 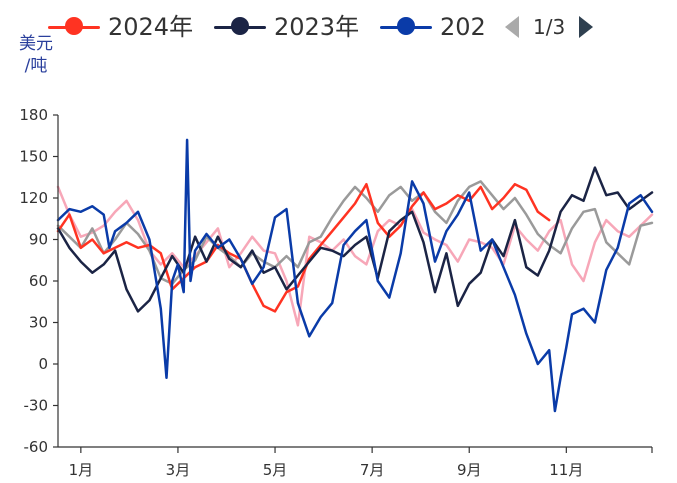 I want to click on legend-swatch-2022, so click(x=406, y=27).